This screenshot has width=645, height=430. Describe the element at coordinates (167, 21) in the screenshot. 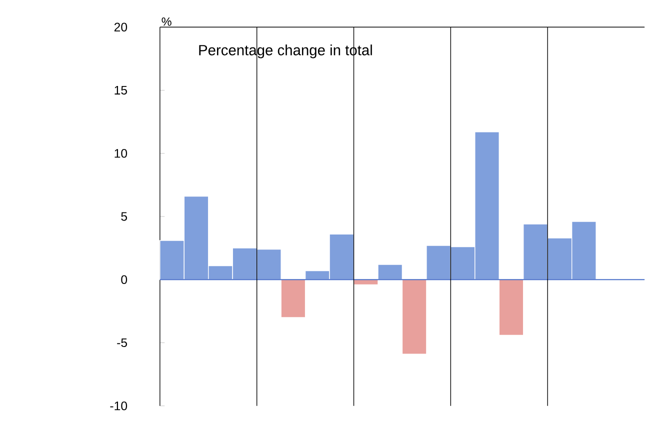

I see `y-axis-title: %` at that location.